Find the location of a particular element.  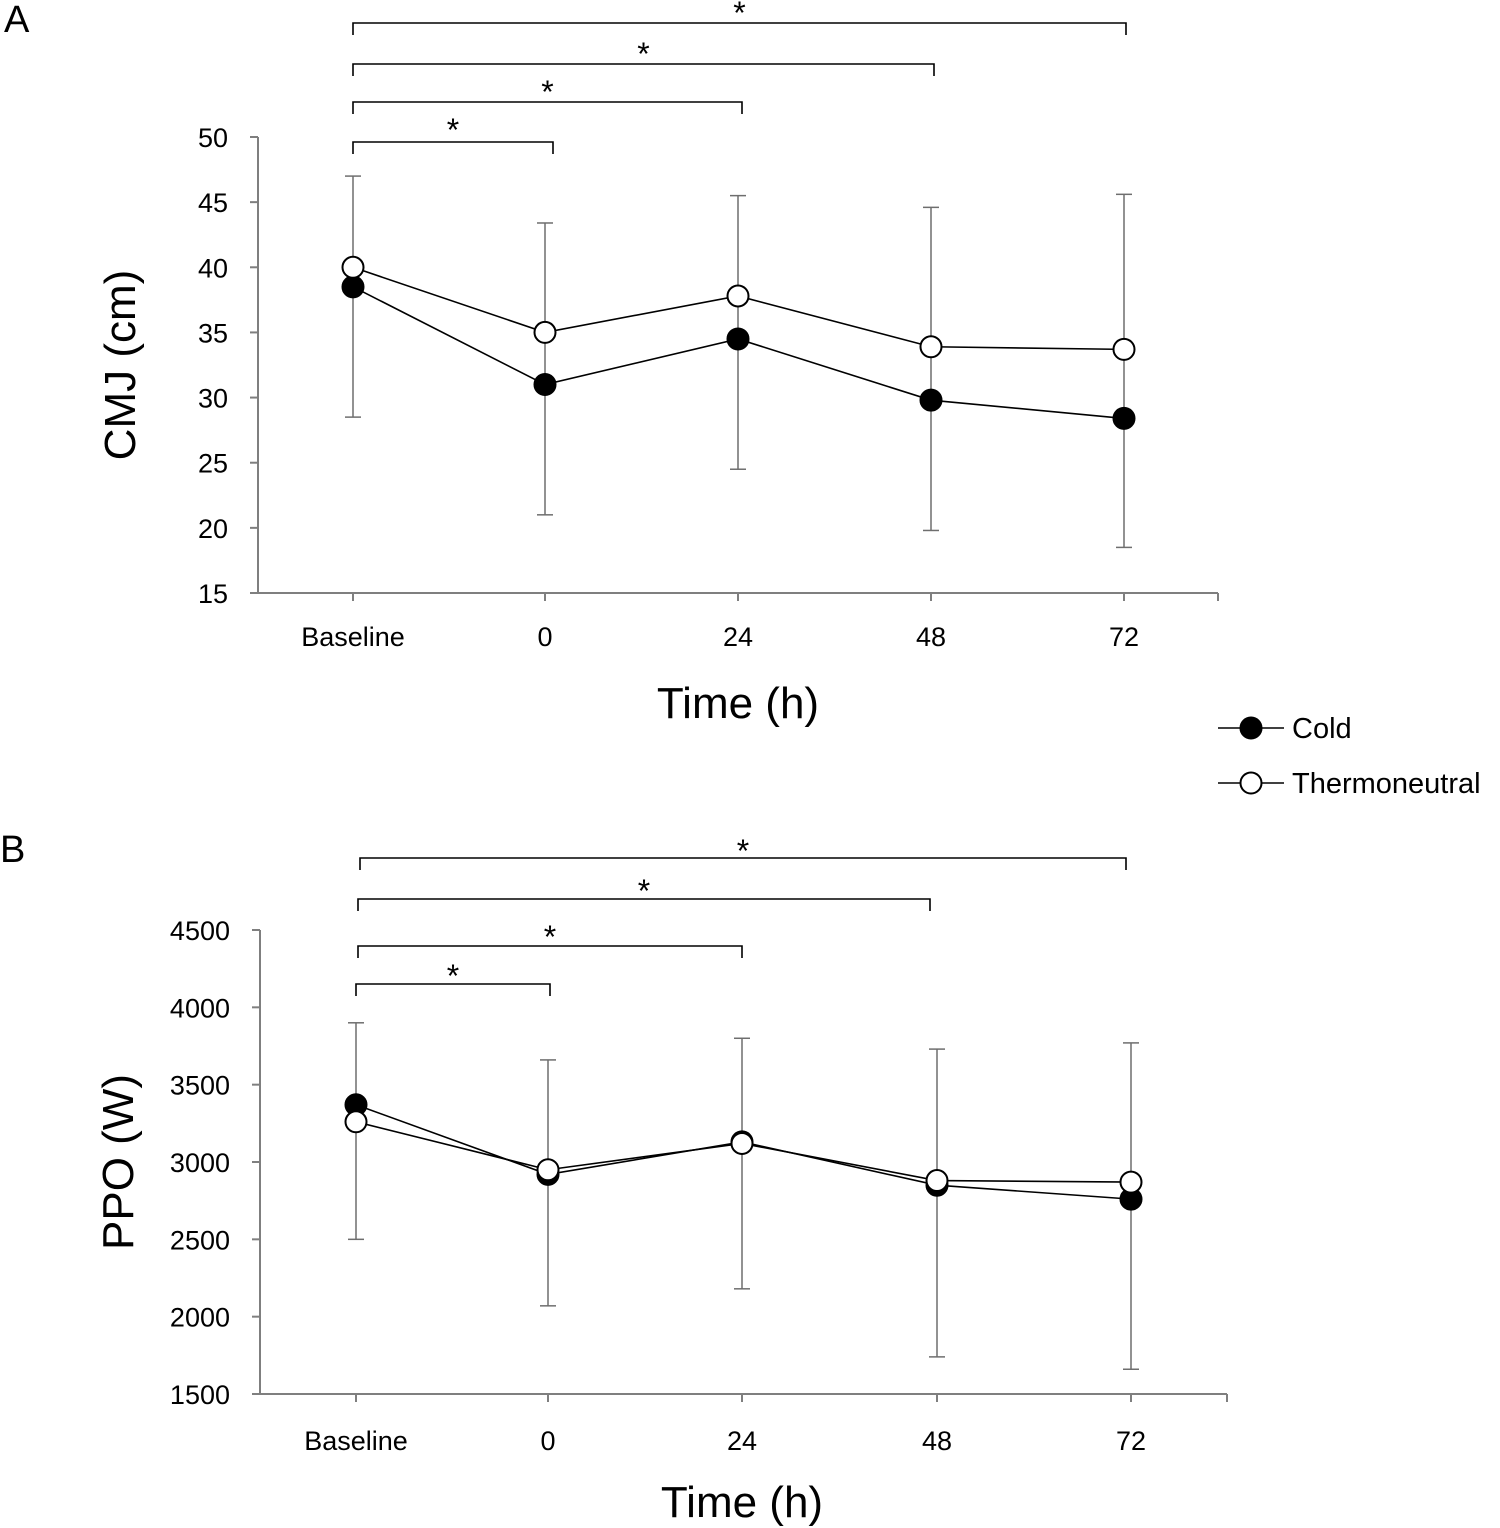

y-tick-label: 25 is located at coordinates (213, 464).